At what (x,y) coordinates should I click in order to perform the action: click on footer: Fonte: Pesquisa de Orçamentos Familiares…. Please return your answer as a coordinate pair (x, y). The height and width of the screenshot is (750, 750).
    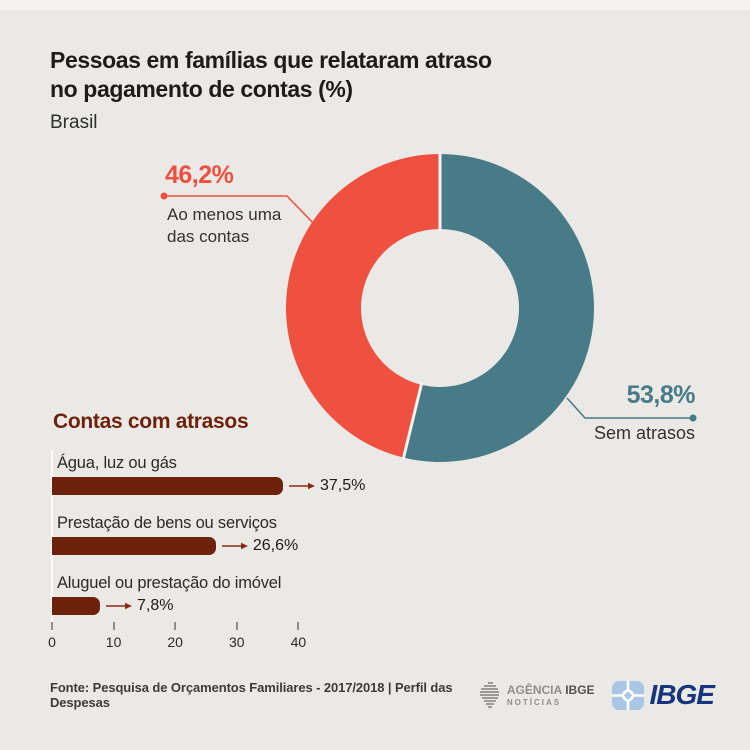
    Looking at the image, I should click on (382, 695).